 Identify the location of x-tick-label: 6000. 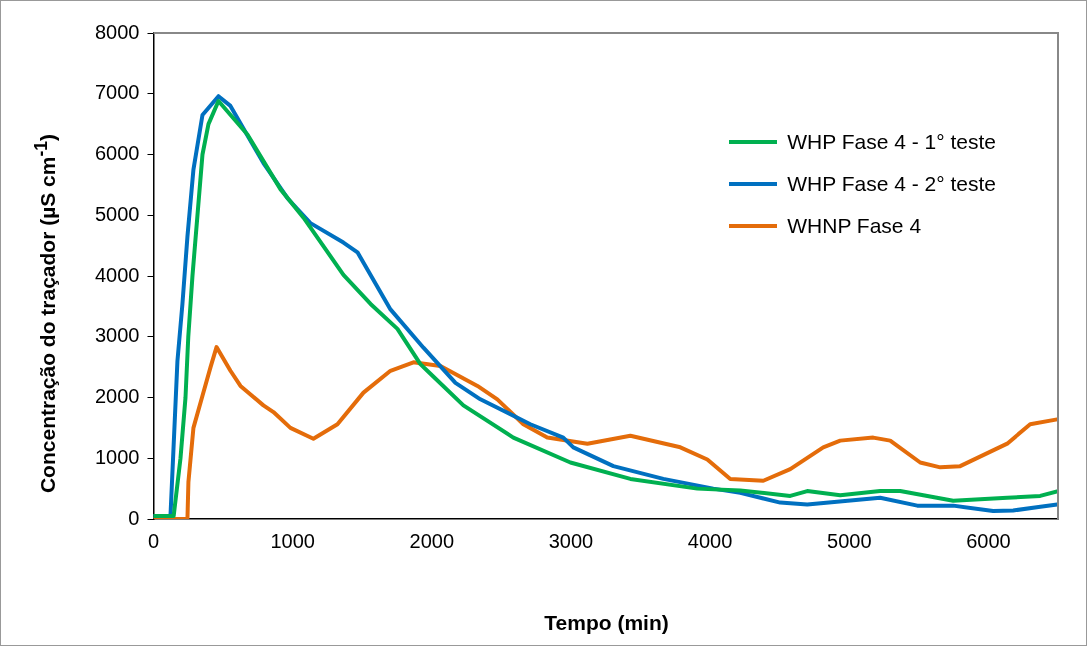
(988, 540).